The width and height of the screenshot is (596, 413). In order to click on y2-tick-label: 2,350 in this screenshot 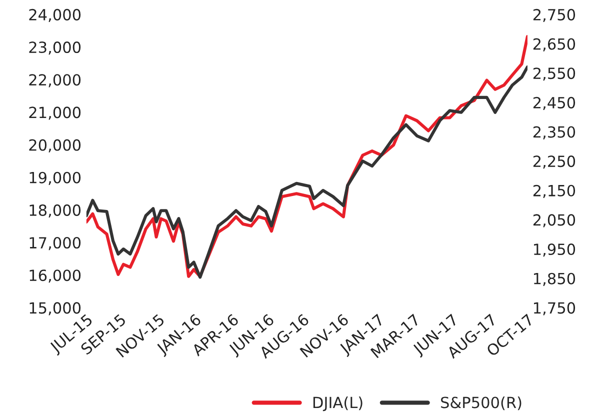, I will do `click(554, 133)`.